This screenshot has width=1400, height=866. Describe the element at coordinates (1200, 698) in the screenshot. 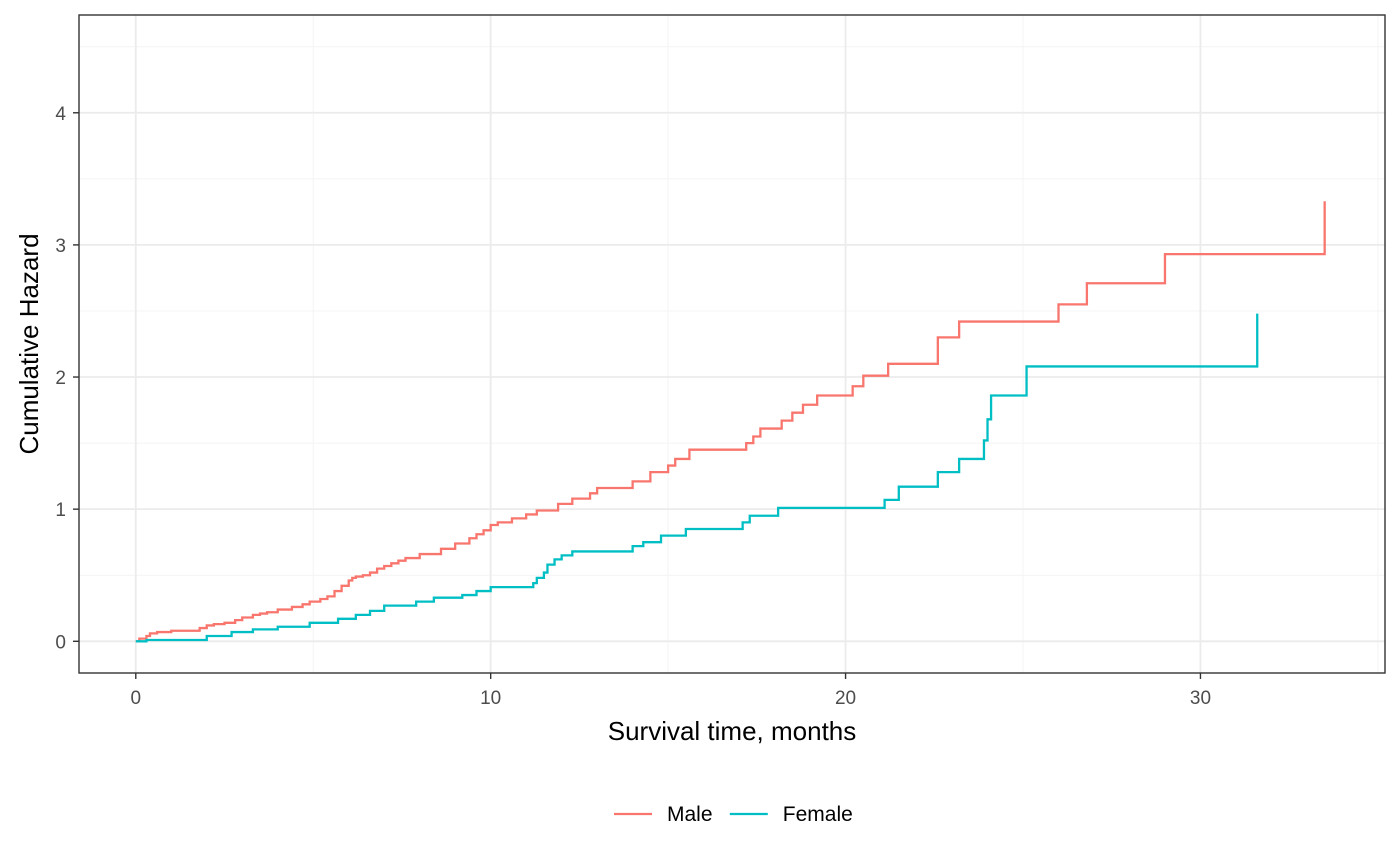

I see `x-tick-label: 30` at that location.